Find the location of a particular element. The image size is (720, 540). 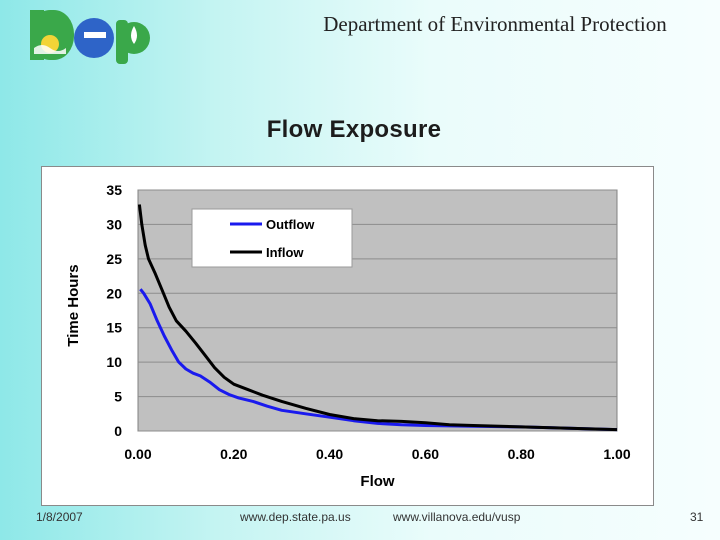

legend-box is located at coordinates (272, 238).